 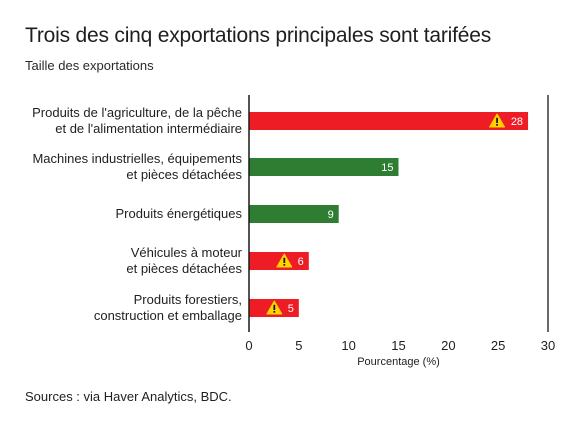 I want to click on category-label: Machines industrielles, équipements, so click(x=137, y=158).